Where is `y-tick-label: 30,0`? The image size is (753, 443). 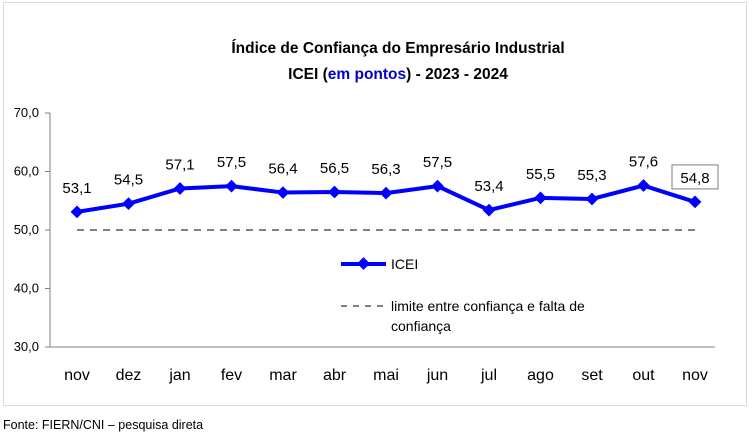 y-tick-label: 30,0 is located at coordinates (26, 346).